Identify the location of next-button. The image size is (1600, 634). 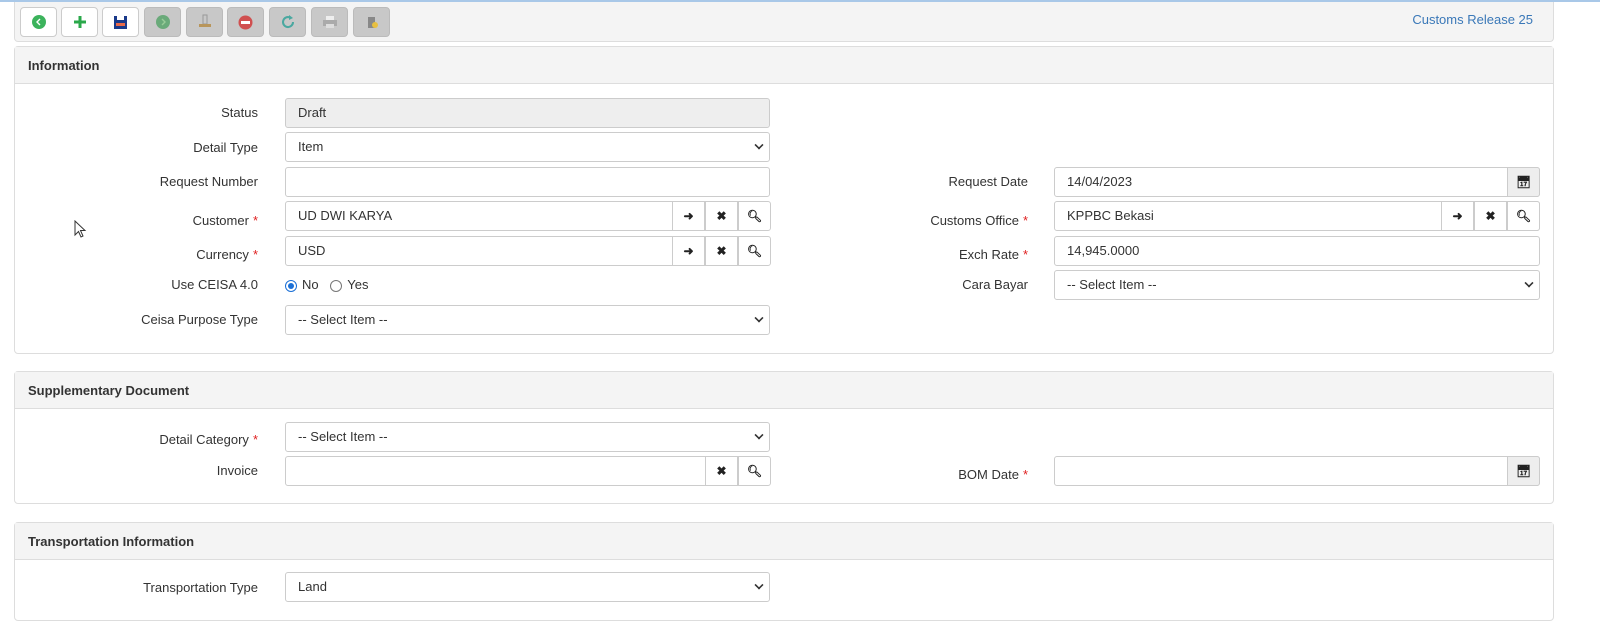
(162, 22).